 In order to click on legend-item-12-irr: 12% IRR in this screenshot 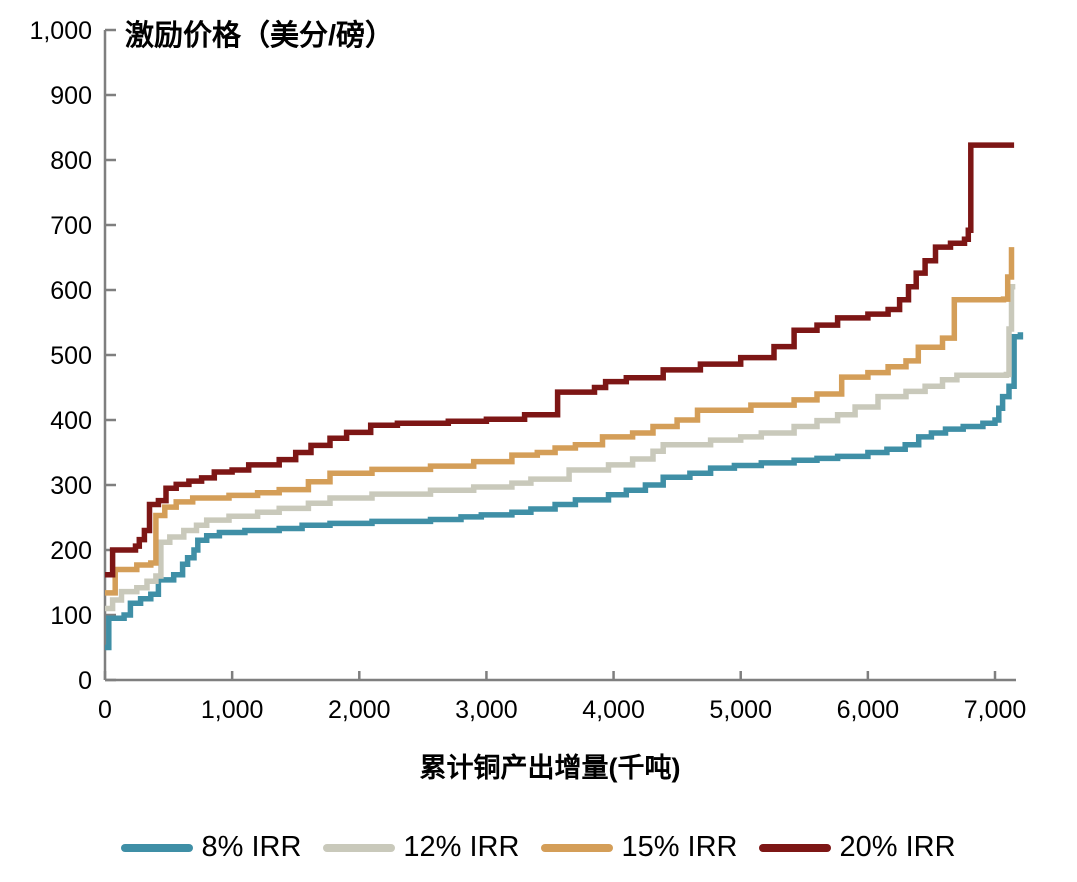, I will do `click(421, 847)`.